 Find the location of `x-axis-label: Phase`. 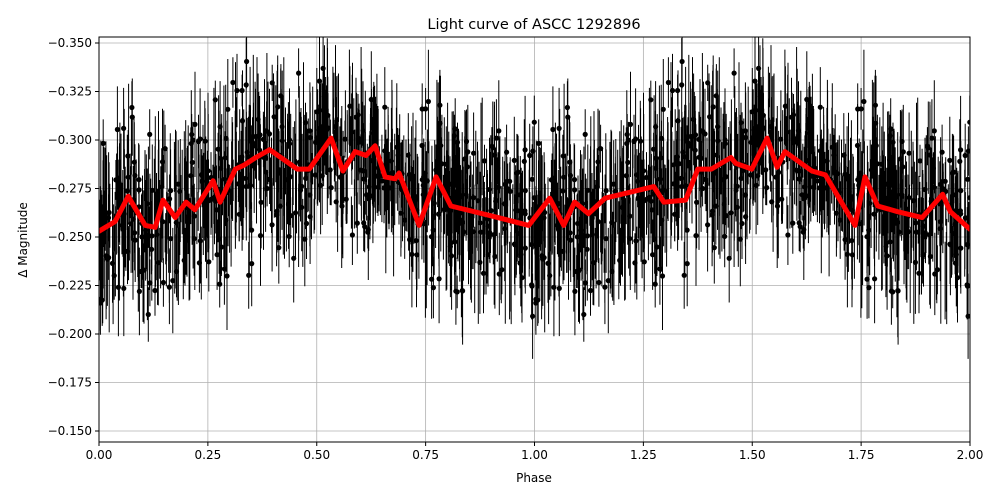

x-axis-label: Phase is located at coordinates (534, 478).